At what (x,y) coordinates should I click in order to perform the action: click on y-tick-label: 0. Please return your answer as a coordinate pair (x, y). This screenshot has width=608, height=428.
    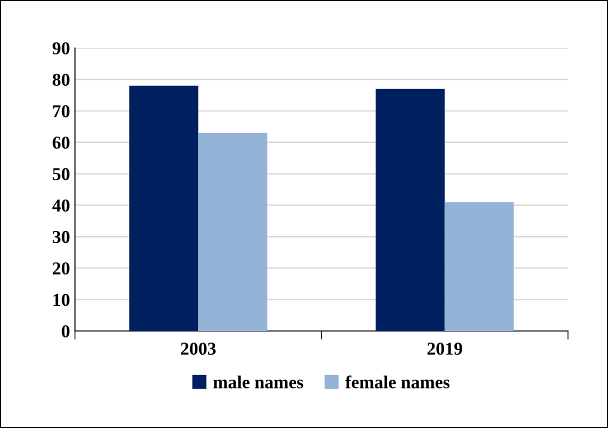
    Looking at the image, I should click on (66, 331).